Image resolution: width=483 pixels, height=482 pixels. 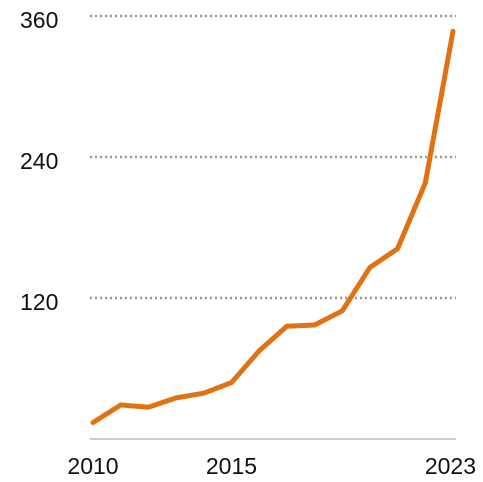 I want to click on x-tick-label: 2023, so click(x=450, y=466).